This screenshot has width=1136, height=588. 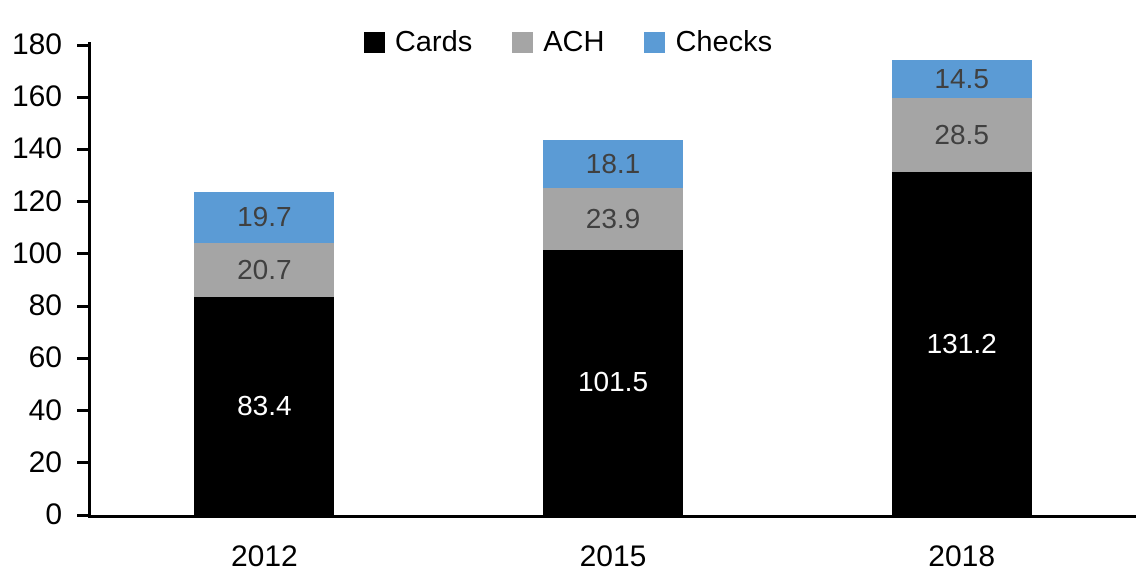 I want to click on bar-segment-ach-2012: 20.7, so click(x=264, y=270).